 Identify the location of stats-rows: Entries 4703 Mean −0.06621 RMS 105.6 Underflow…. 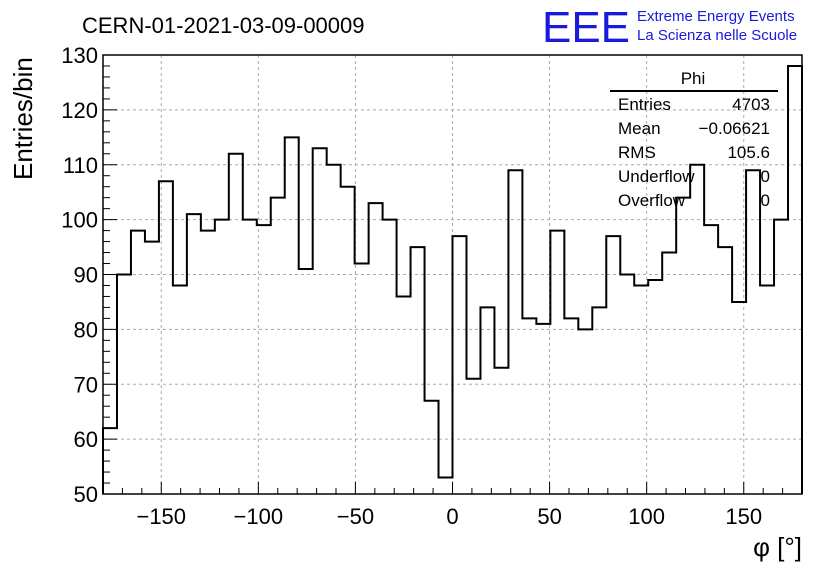
(694, 152).